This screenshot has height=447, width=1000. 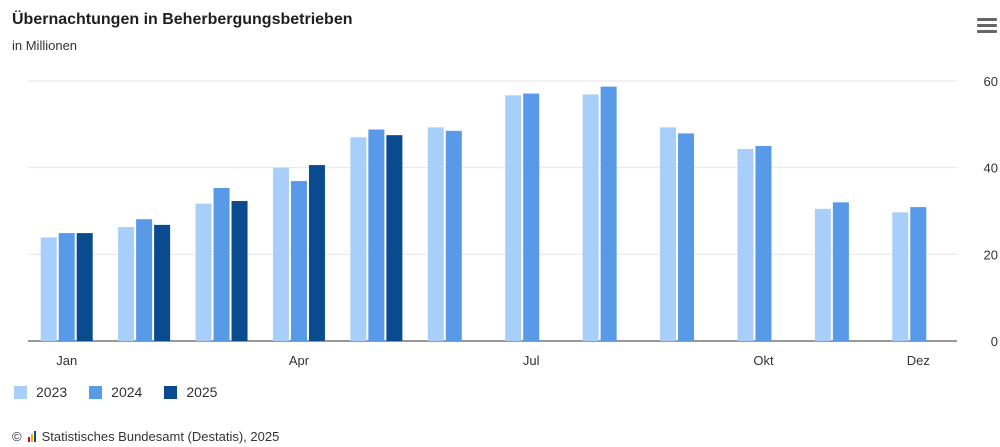 I want to click on chart-subtitle: in Millionen, so click(x=45, y=45).